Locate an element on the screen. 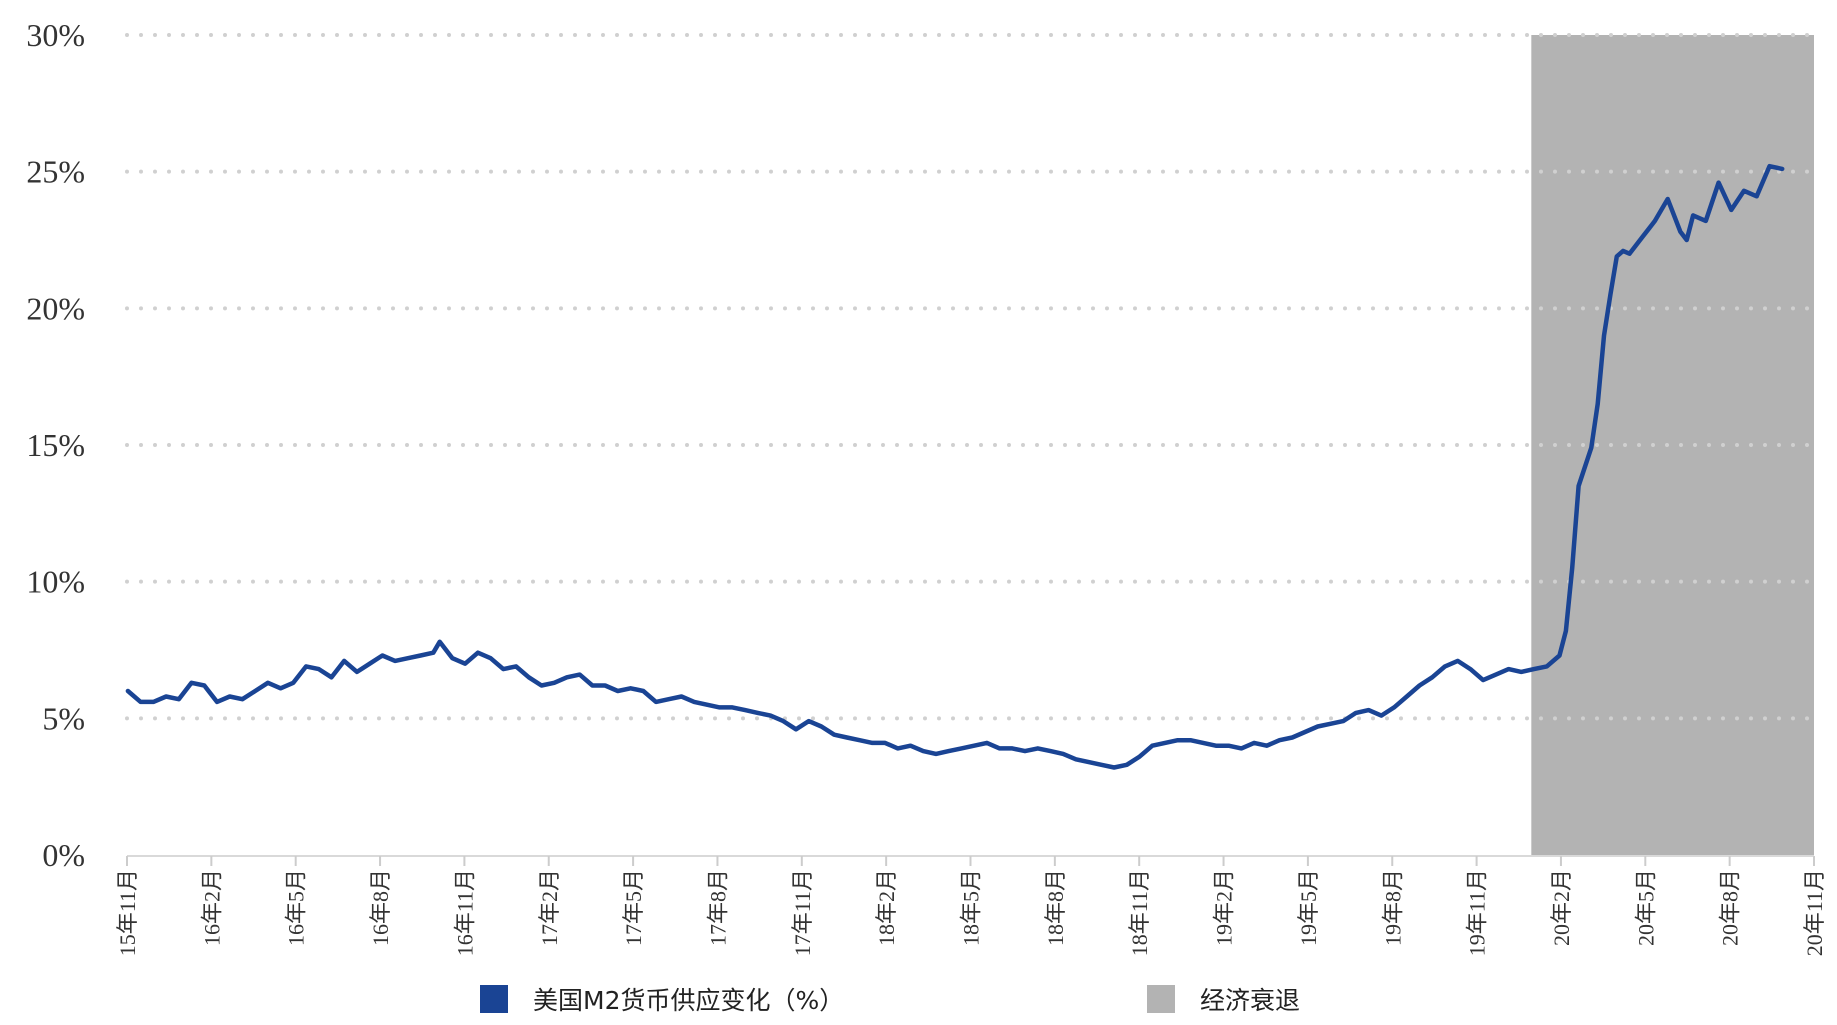  y-axis-ticks: 0% 5% 10% 15% 20% 25% 30% is located at coordinates (55, 445).